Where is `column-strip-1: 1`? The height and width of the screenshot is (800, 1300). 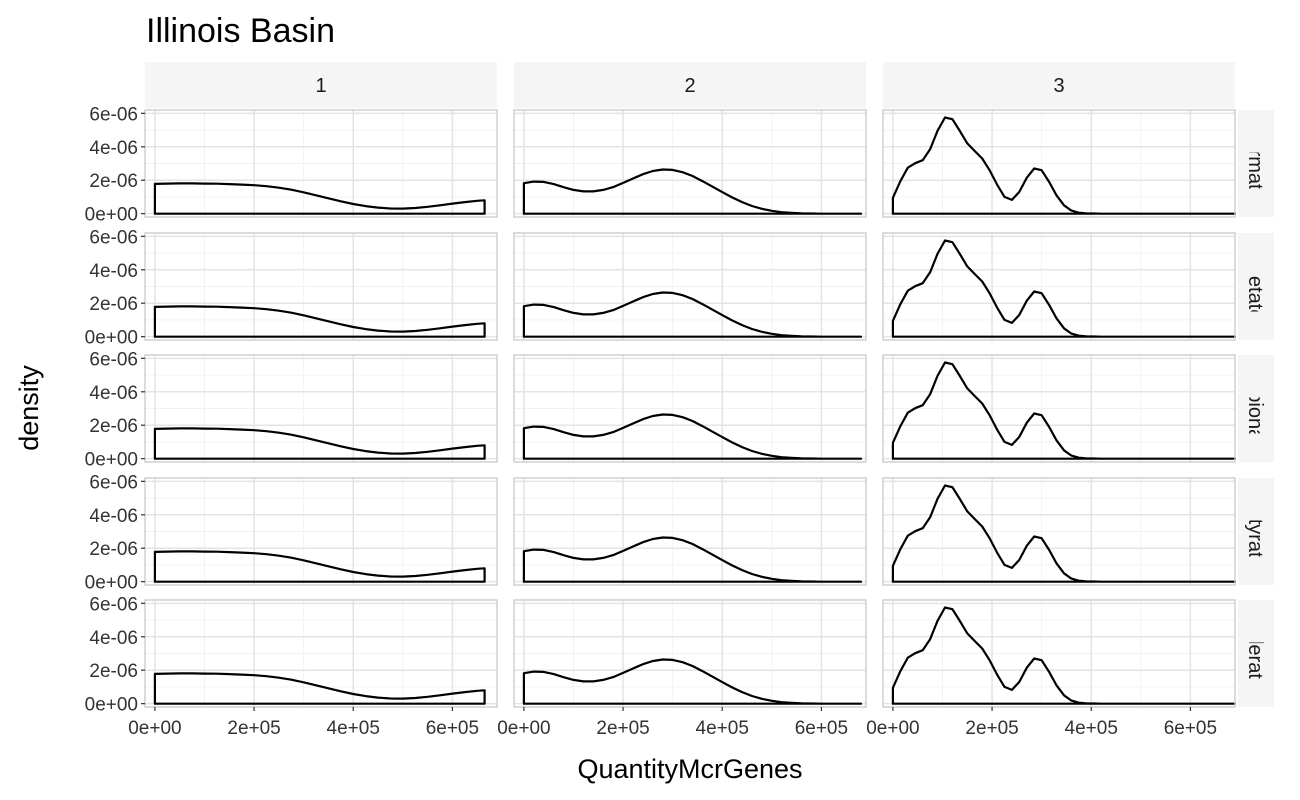 column-strip-1: 1 is located at coordinates (321, 85).